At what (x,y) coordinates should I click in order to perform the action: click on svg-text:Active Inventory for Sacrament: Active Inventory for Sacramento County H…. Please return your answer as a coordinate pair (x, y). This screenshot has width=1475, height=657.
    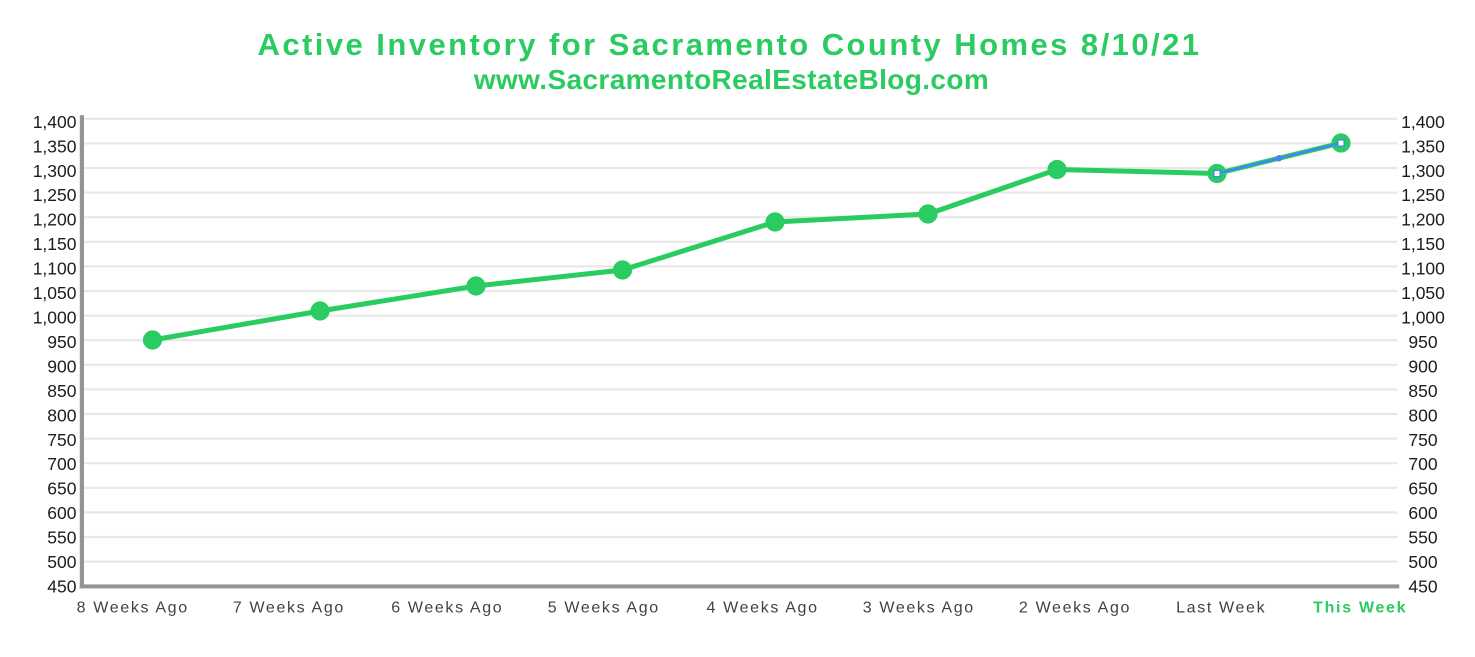
    Looking at the image, I should click on (730, 44).